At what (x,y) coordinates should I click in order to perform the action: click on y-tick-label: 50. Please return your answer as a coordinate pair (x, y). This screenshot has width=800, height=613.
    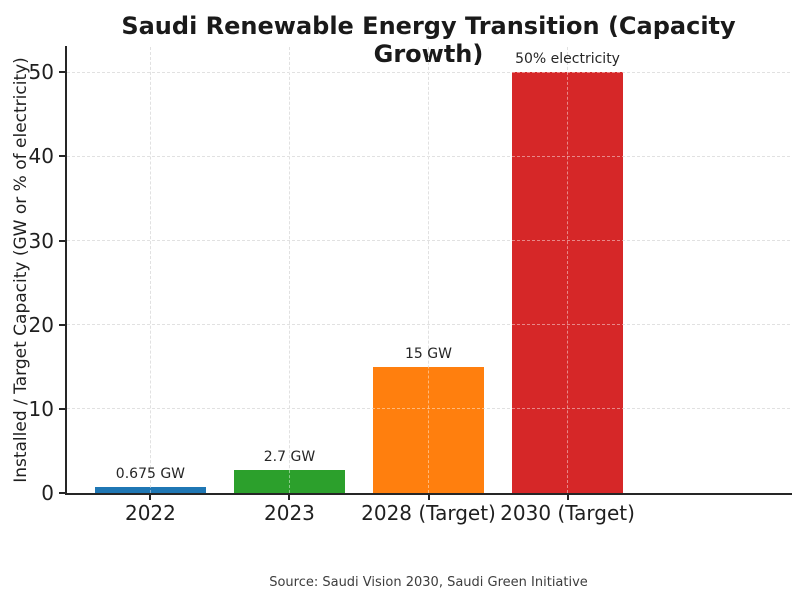
    Looking at the image, I should click on (41, 72).